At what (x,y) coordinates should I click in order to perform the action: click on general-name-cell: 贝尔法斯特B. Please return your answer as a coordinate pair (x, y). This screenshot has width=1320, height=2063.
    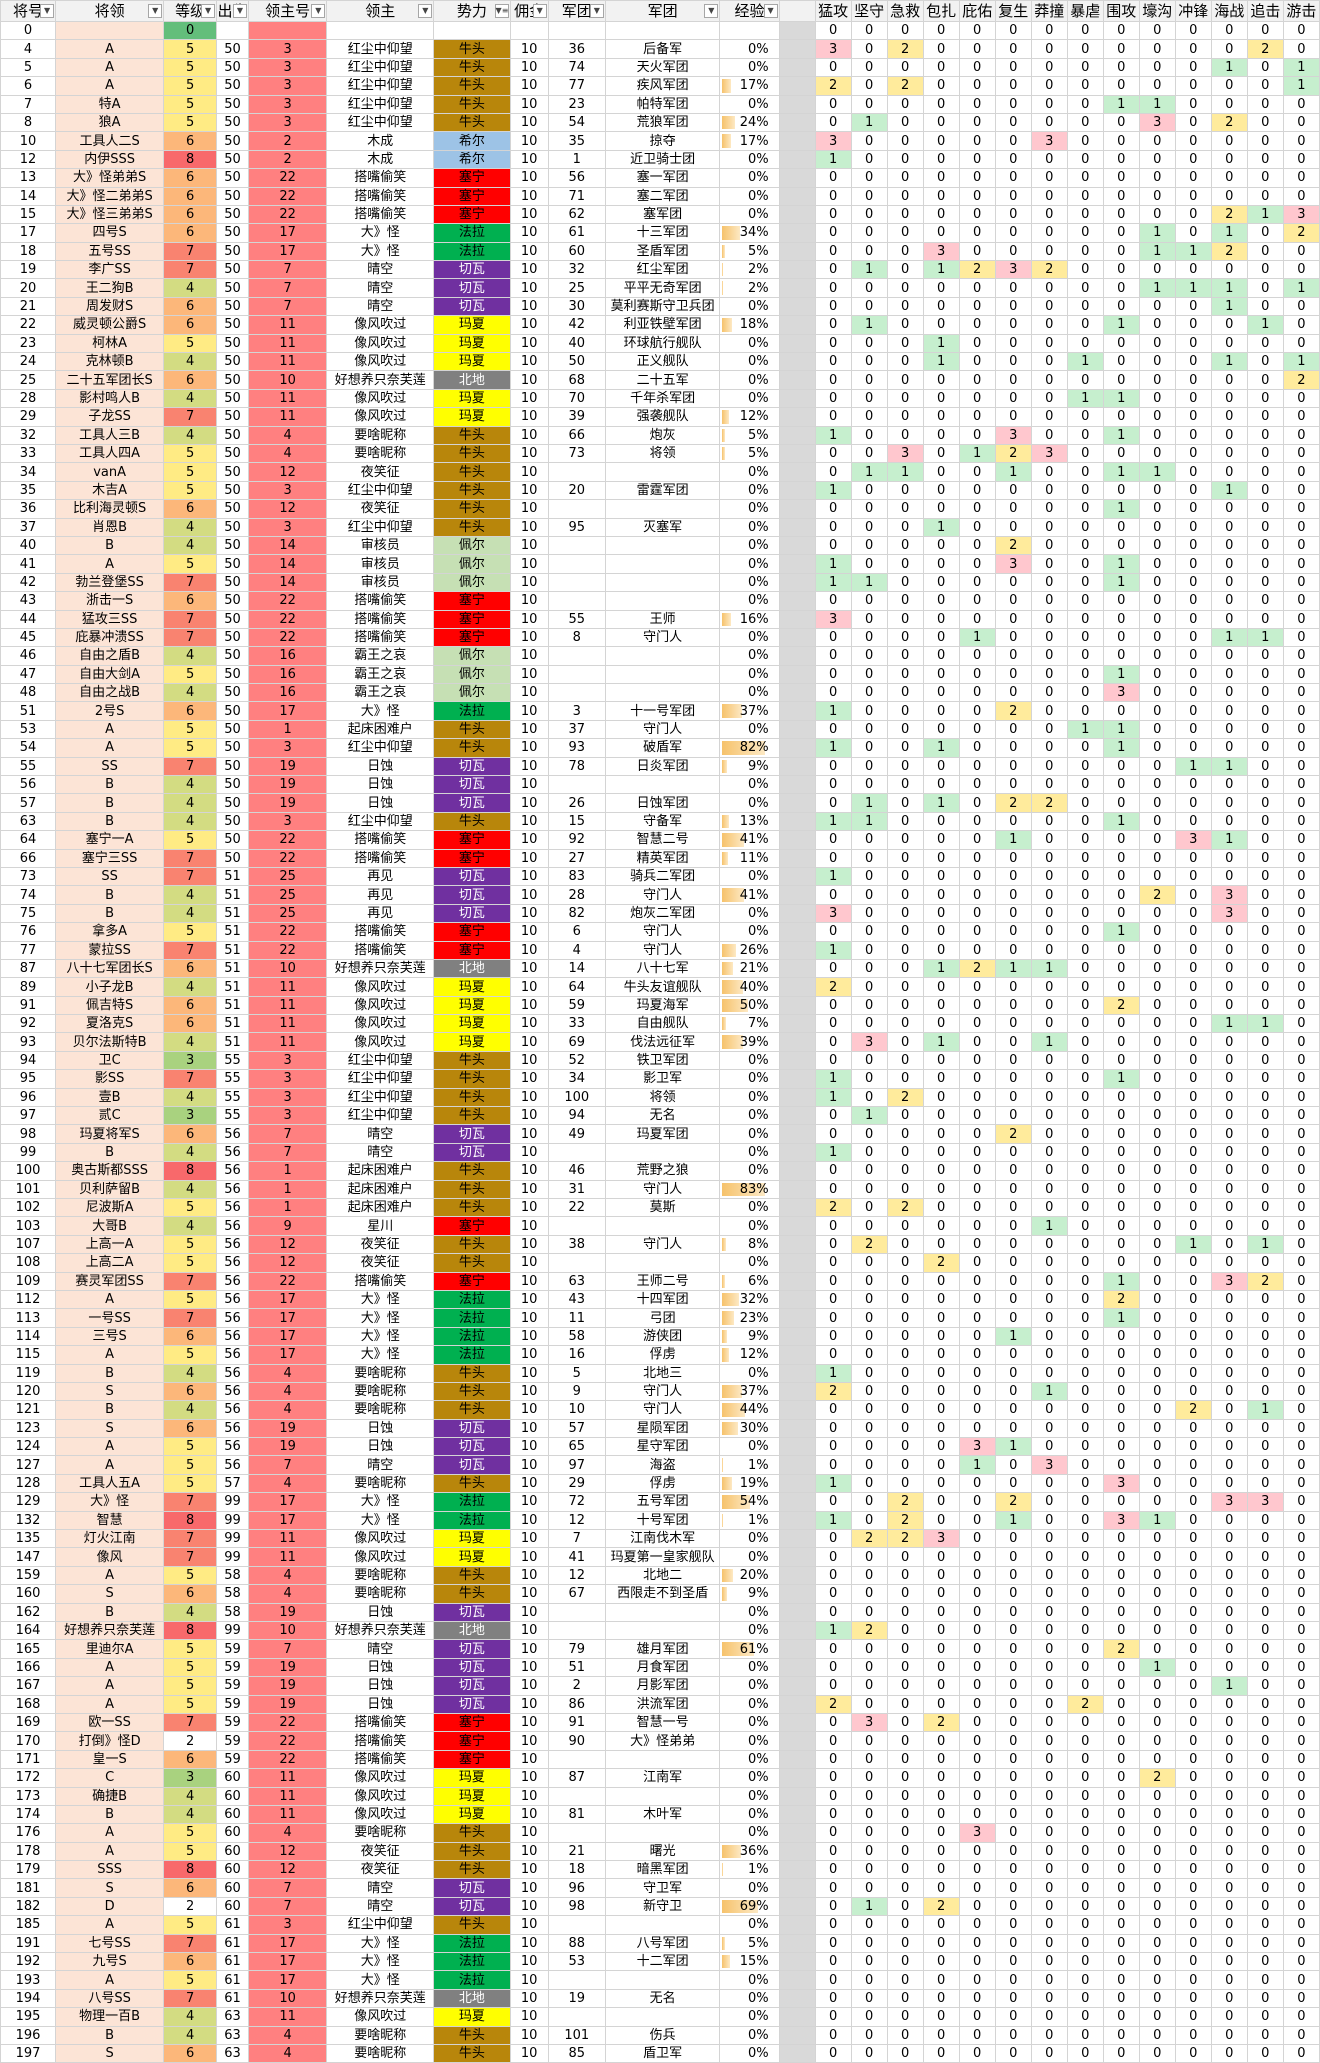
    Looking at the image, I should click on (110, 1042).